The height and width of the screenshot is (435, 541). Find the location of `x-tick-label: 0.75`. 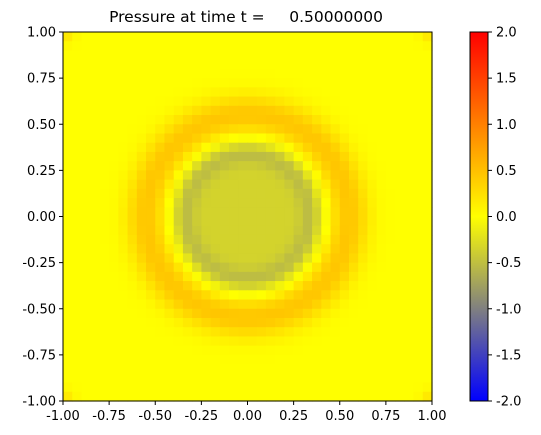

x-tick-label: 0.75 is located at coordinates (385, 416).